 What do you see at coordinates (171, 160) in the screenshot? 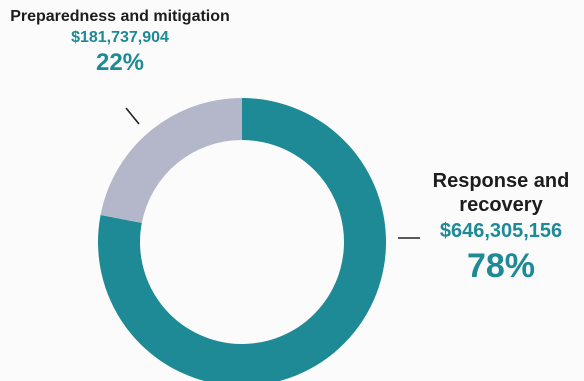
I see `donut-slice-preparedness-mitigation` at bounding box center [171, 160].